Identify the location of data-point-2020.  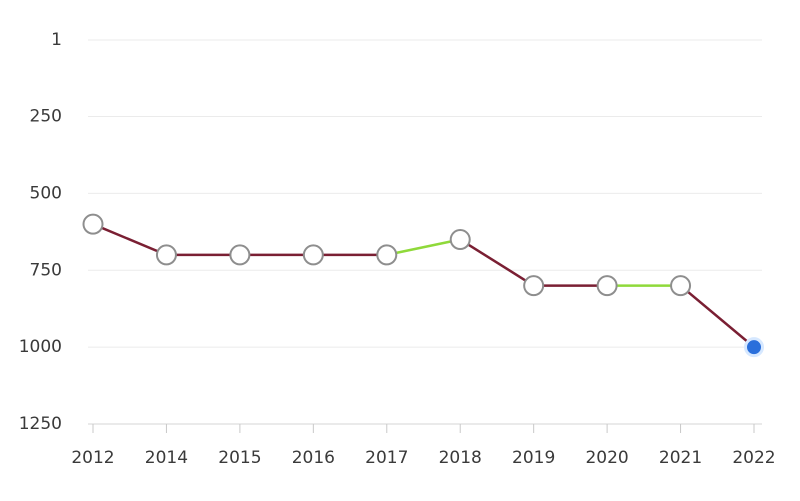
(607, 286).